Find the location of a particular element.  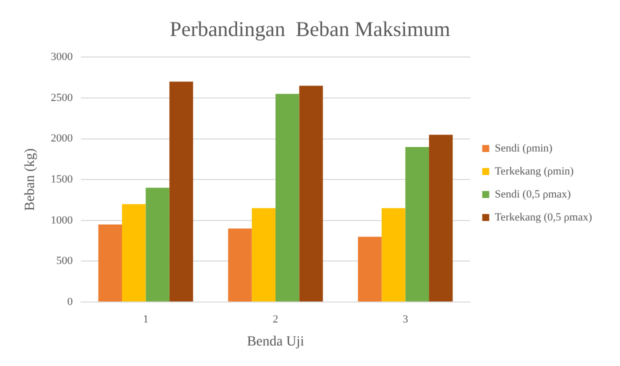

chart-title: Perbandingan Beban Maksimum is located at coordinates (310, 29).